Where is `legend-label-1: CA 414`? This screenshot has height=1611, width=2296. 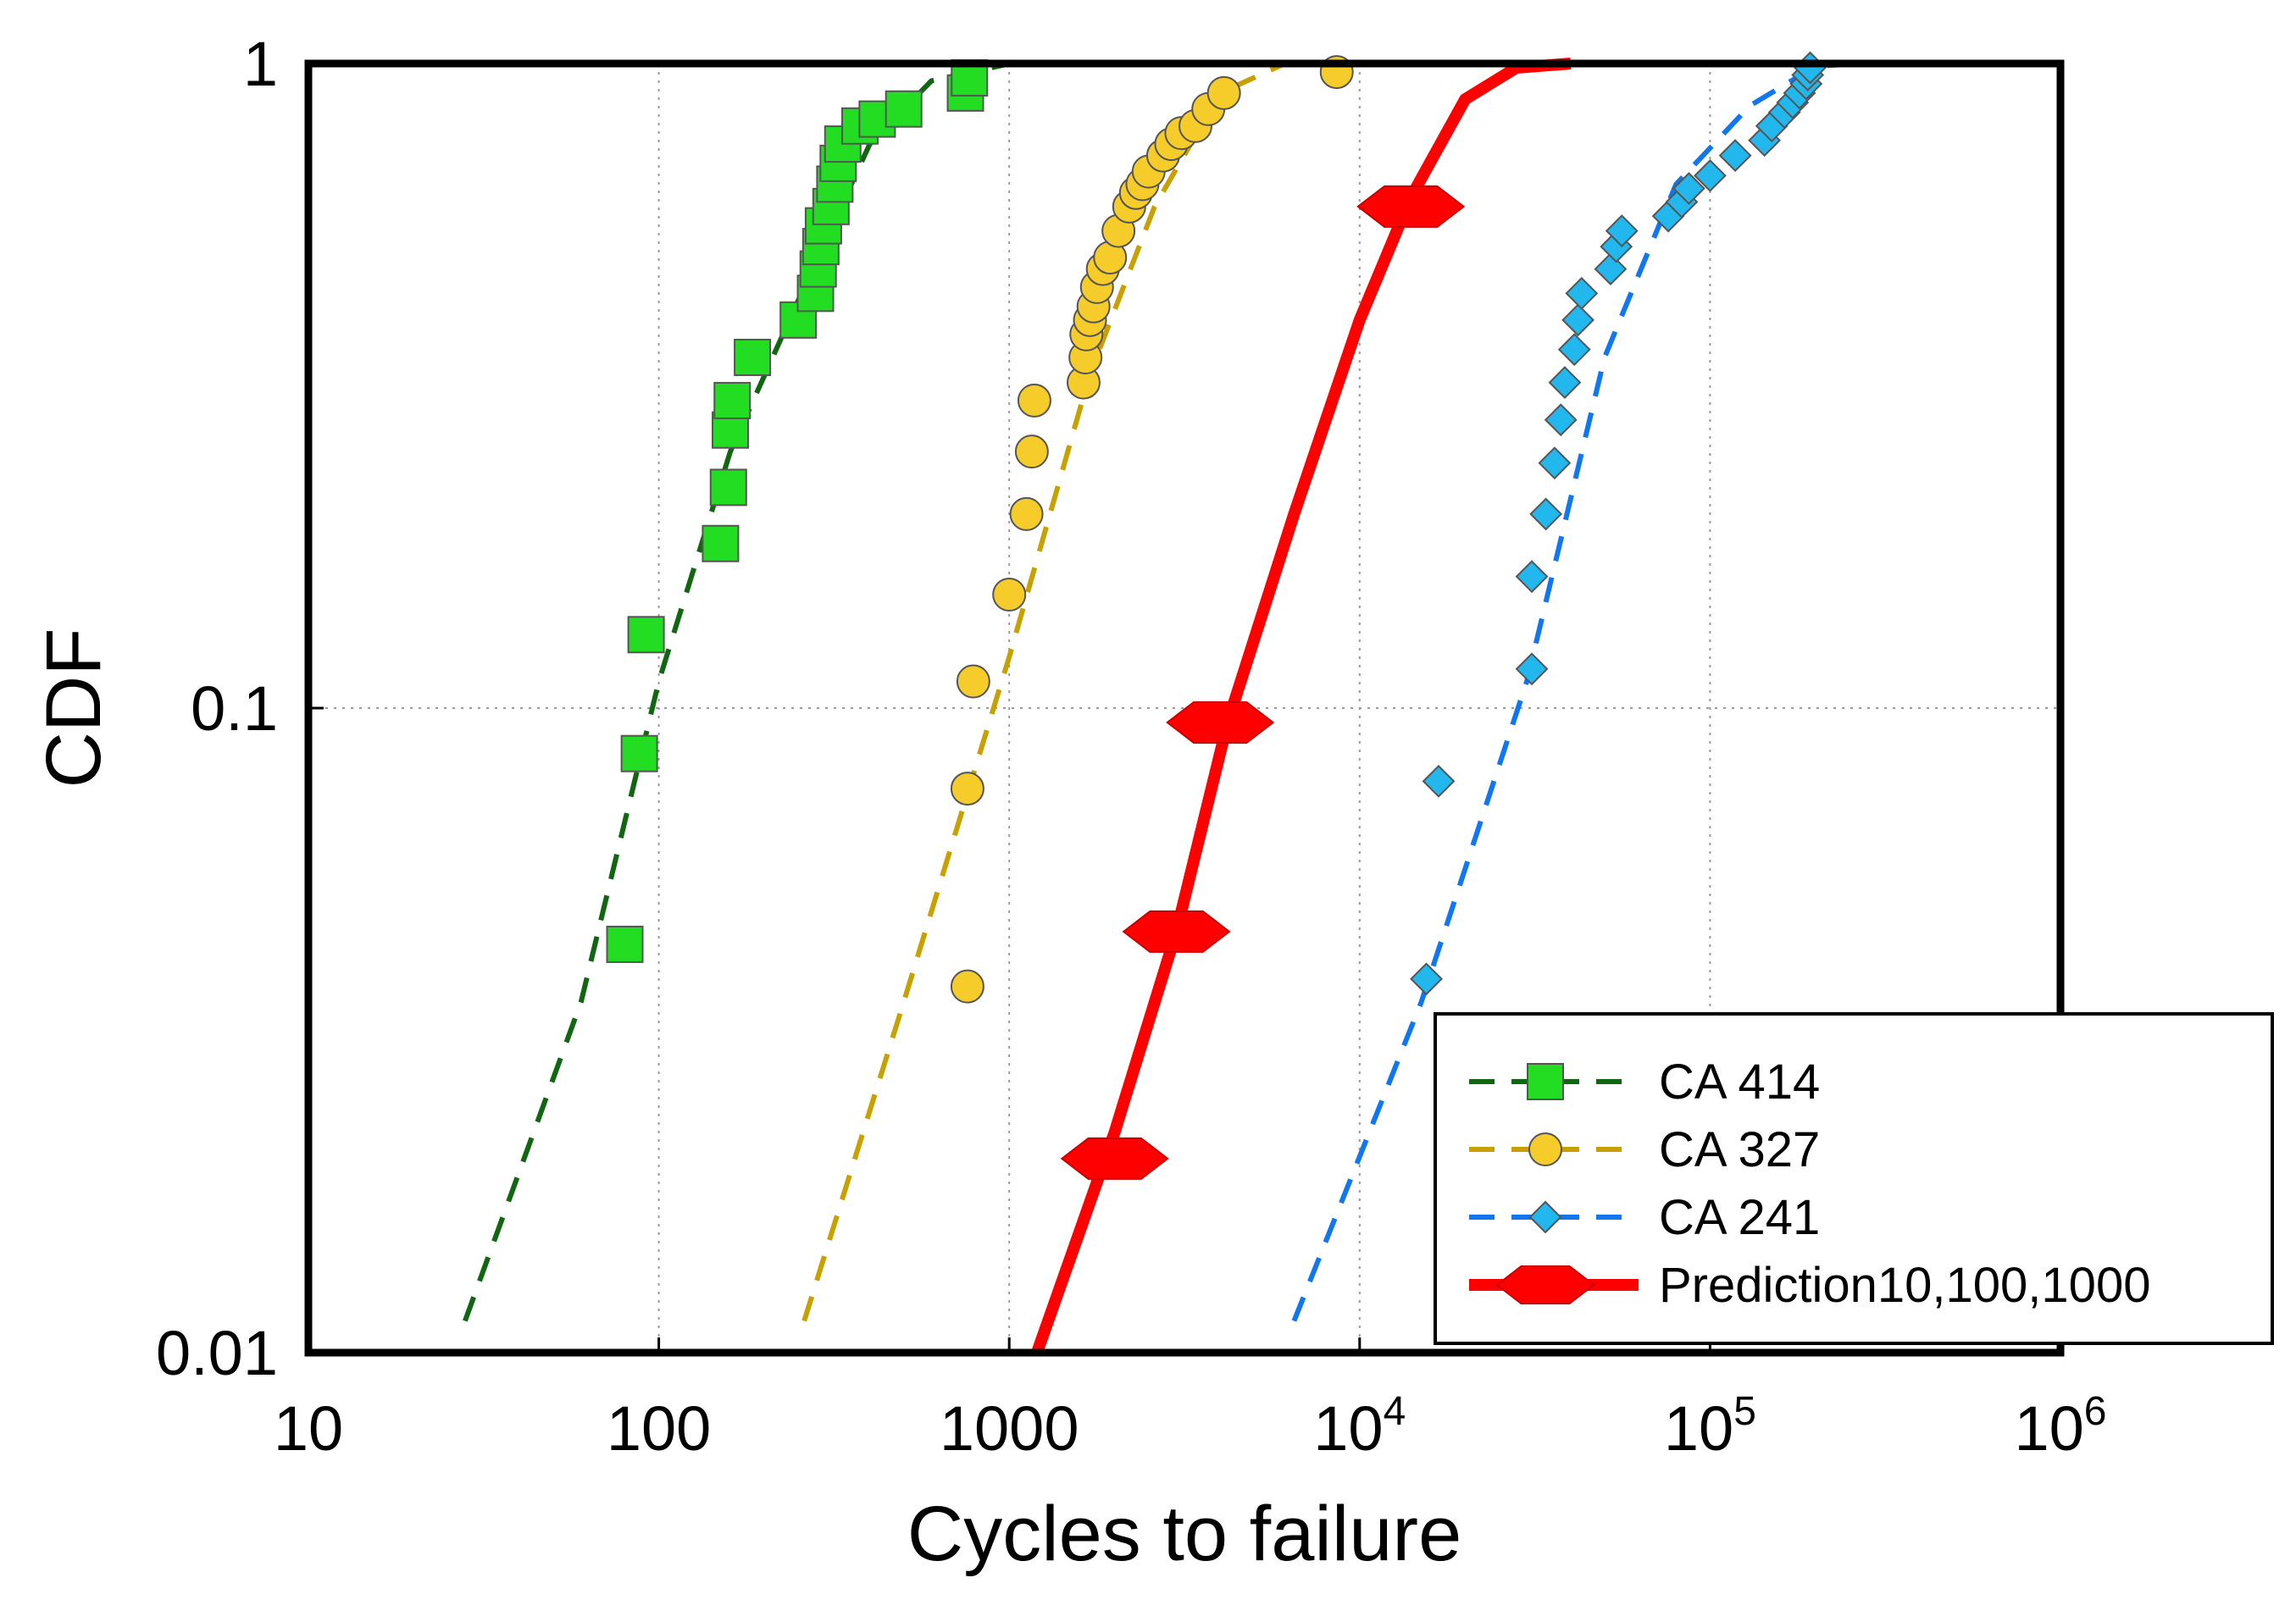
legend-label-1: CA 414 is located at coordinates (1739, 1082).